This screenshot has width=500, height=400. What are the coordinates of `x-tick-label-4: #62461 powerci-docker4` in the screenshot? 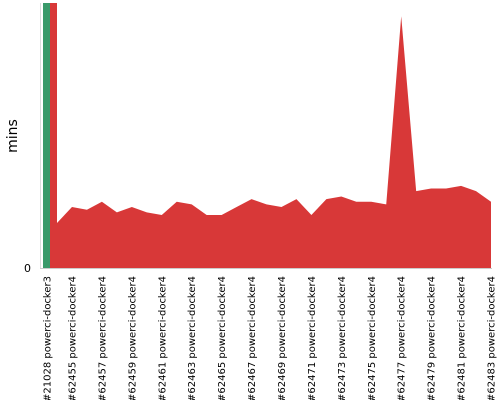 It's located at (162, 338).